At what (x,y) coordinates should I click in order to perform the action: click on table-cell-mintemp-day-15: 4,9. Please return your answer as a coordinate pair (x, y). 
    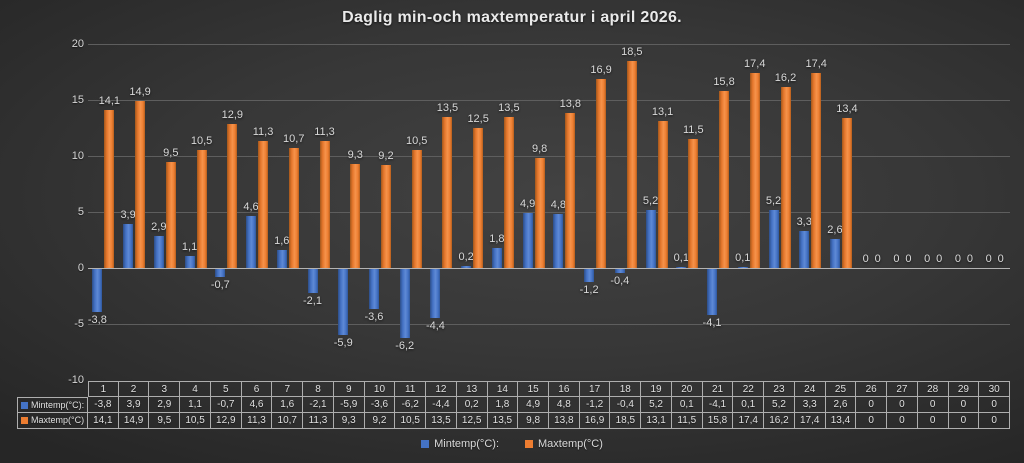
    Looking at the image, I should click on (533, 405).